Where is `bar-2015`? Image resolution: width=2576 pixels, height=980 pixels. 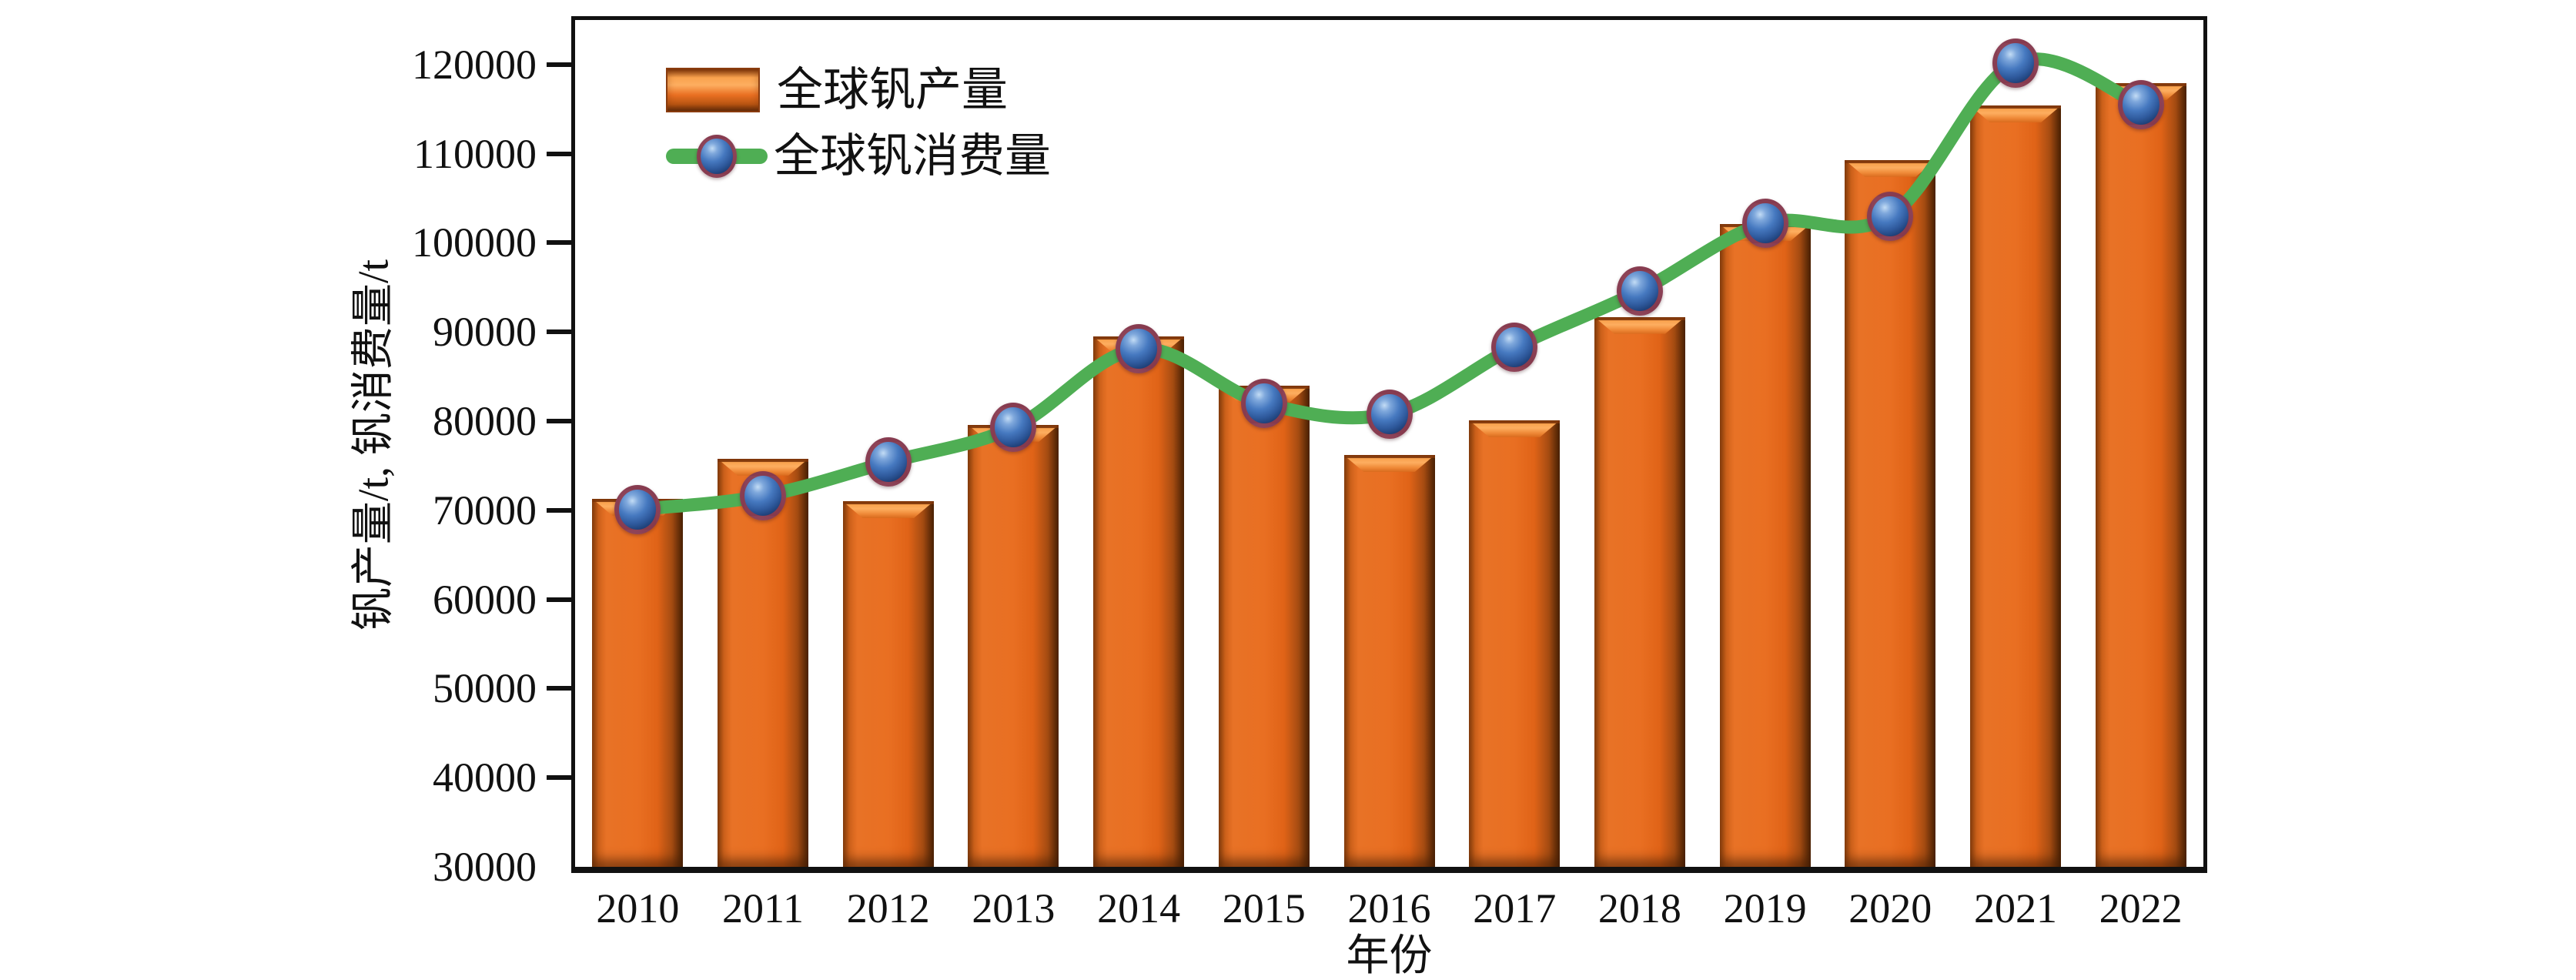 bar-2015 is located at coordinates (1264, 626).